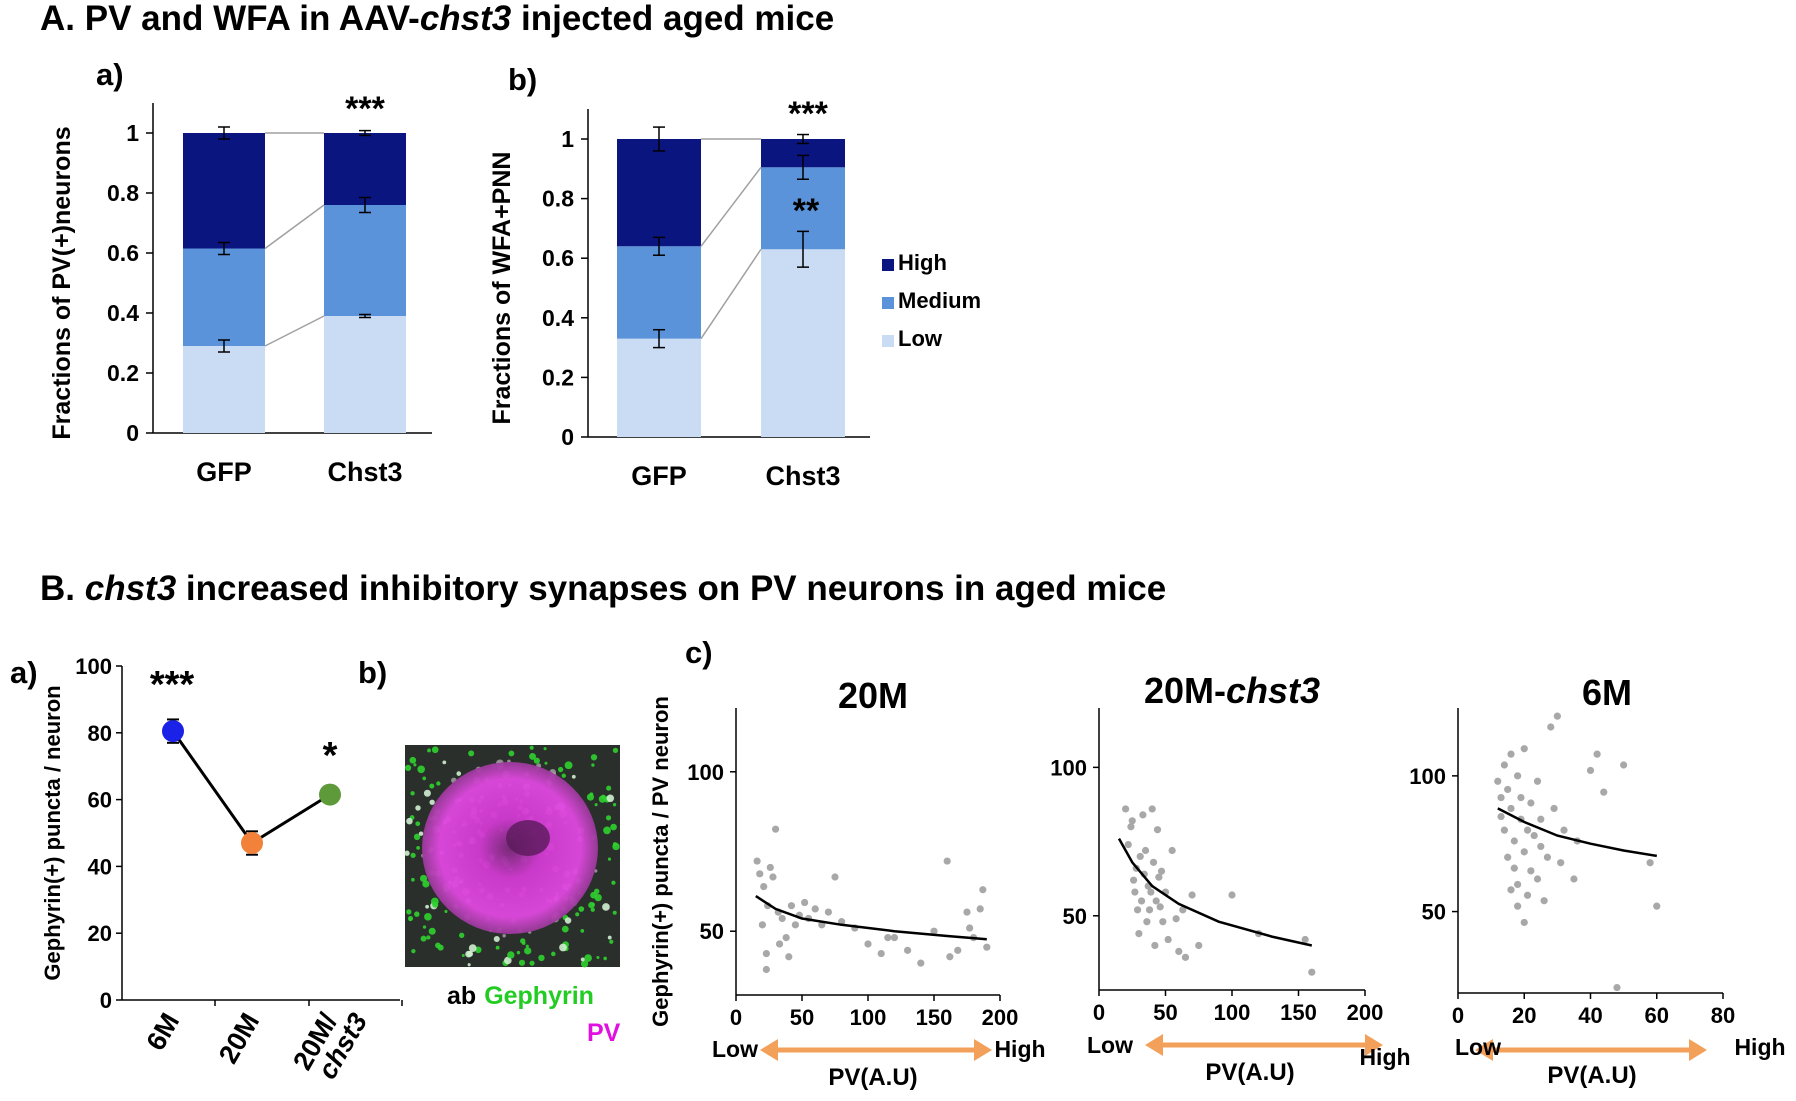  Describe the element at coordinates (132, 433) in the screenshot. I see `y-tick-label: 0` at that location.